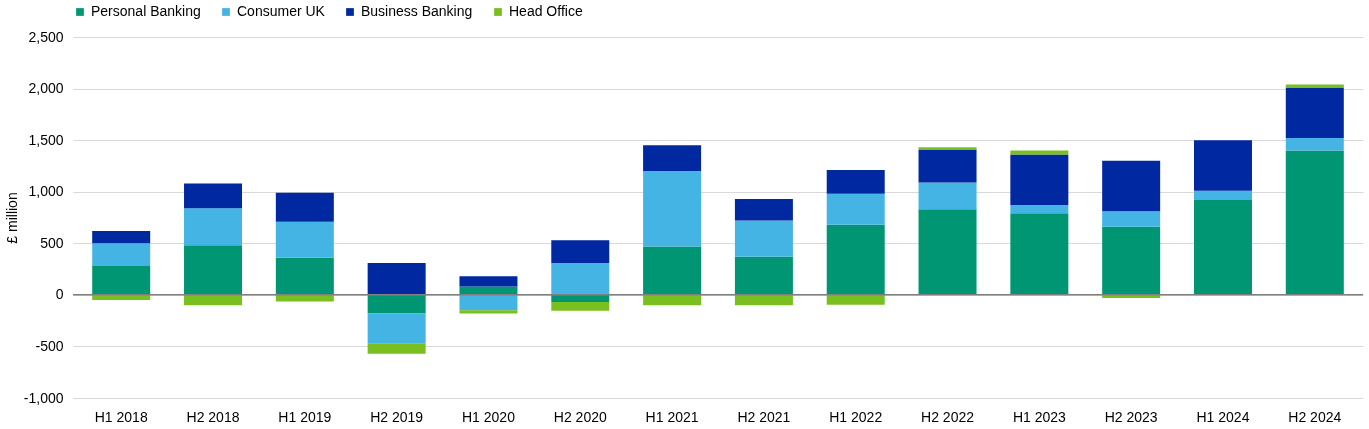  What do you see at coordinates (146, 11) in the screenshot?
I see `legend-label: Personal Banking` at bounding box center [146, 11].